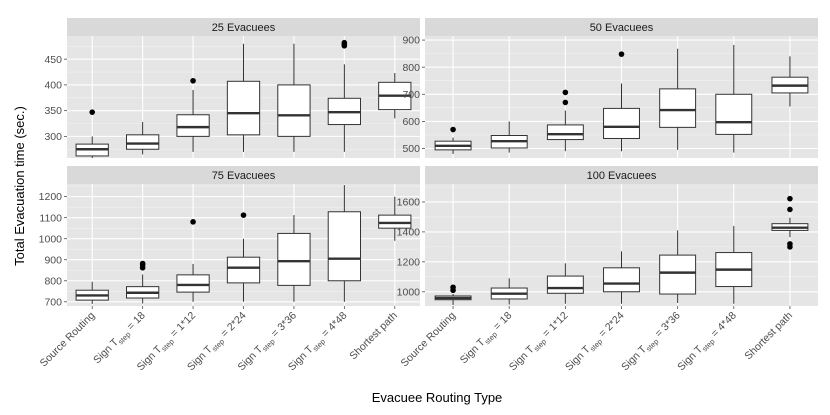 Image resolution: width=830 pixels, height=415 pixels. I want to click on y-tick-label: 1400, so click(409, 233).